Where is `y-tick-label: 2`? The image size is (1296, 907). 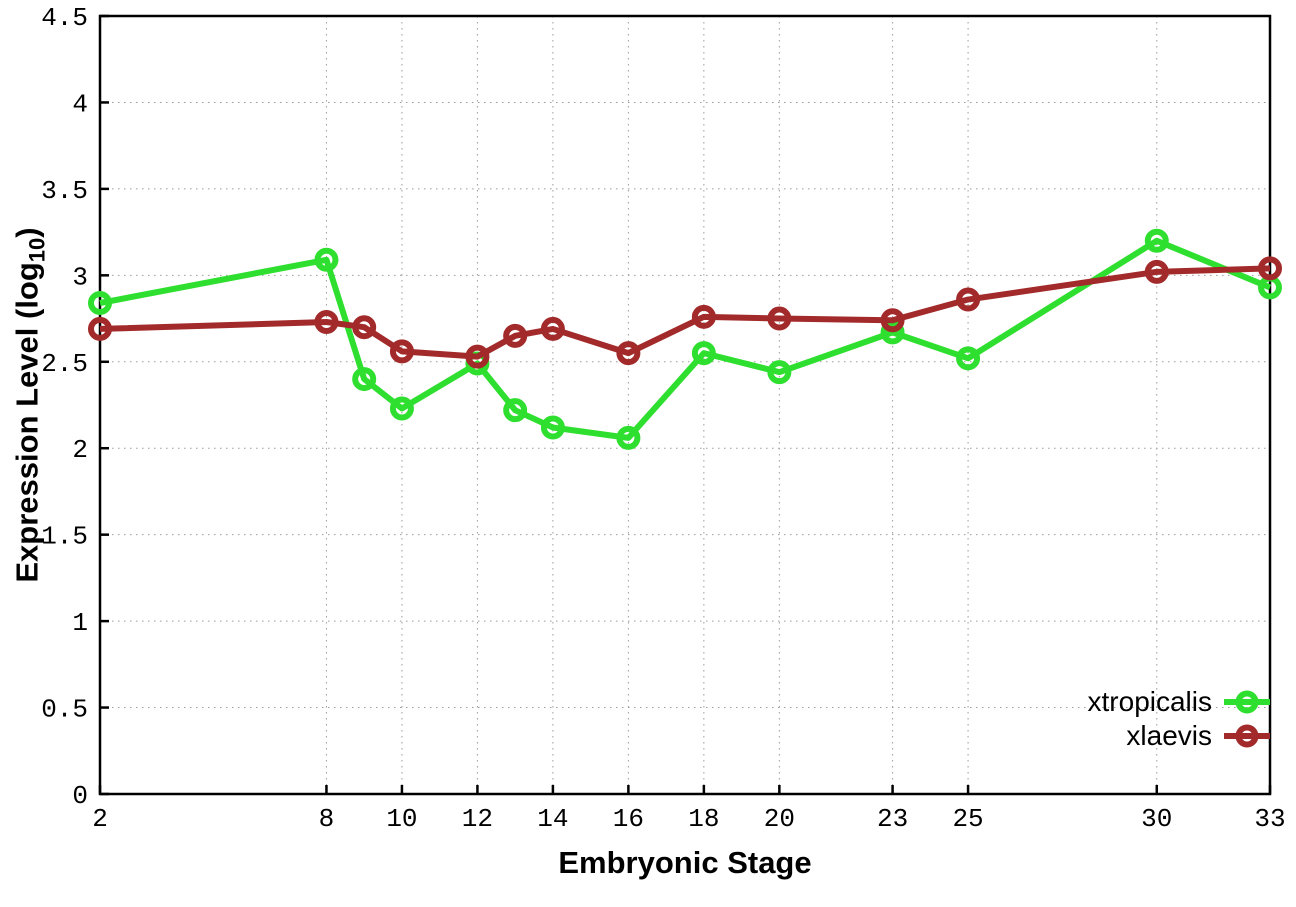 y-tick-label: 2 is located at coordinates (80, 450).